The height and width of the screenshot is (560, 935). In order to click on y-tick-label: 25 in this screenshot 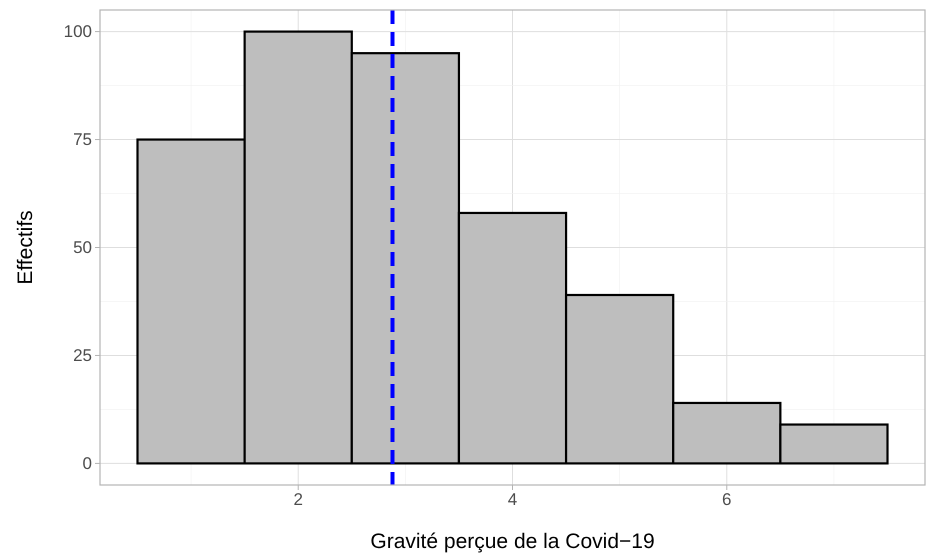, I will do `click(82, 355)`.